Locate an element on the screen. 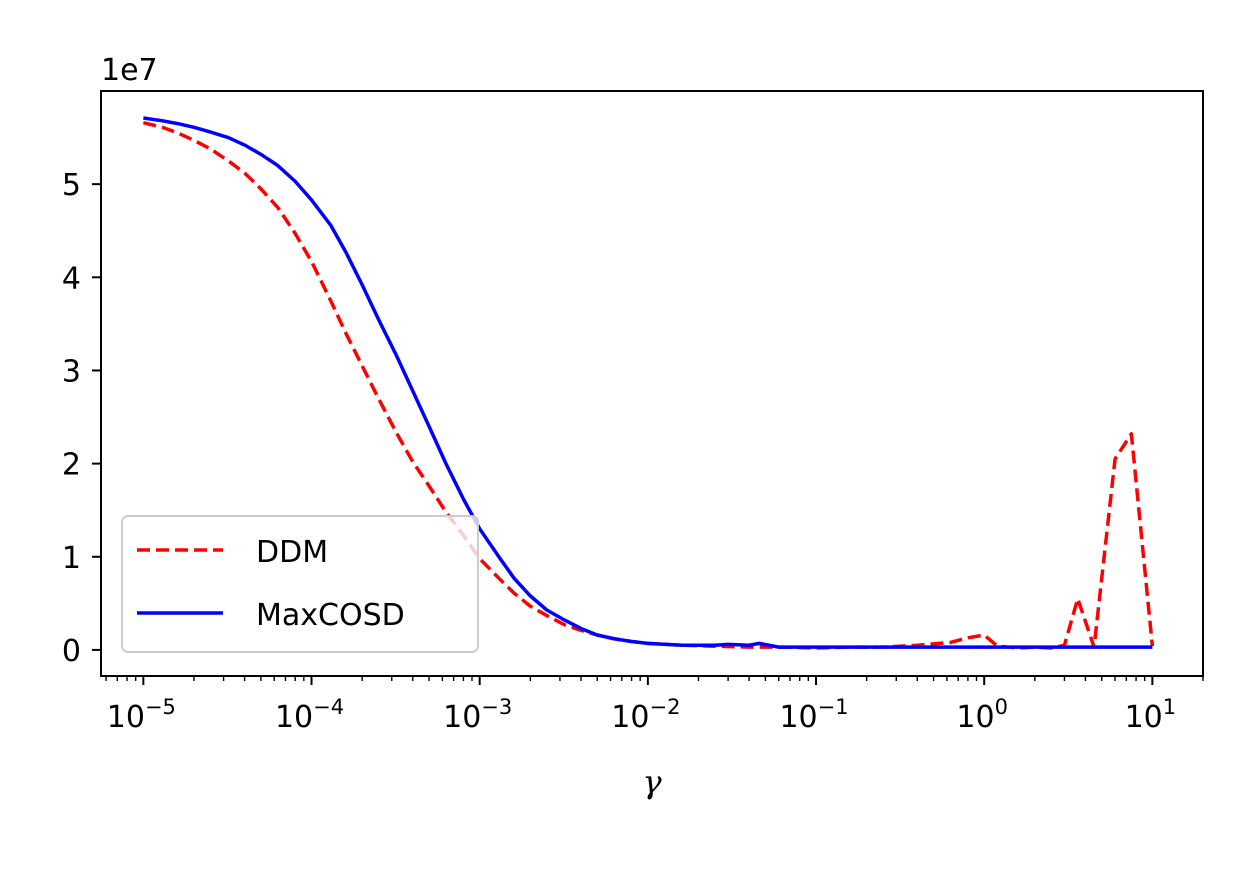  legend: DDM MaxCOSD is located at coordinates (300, 584).